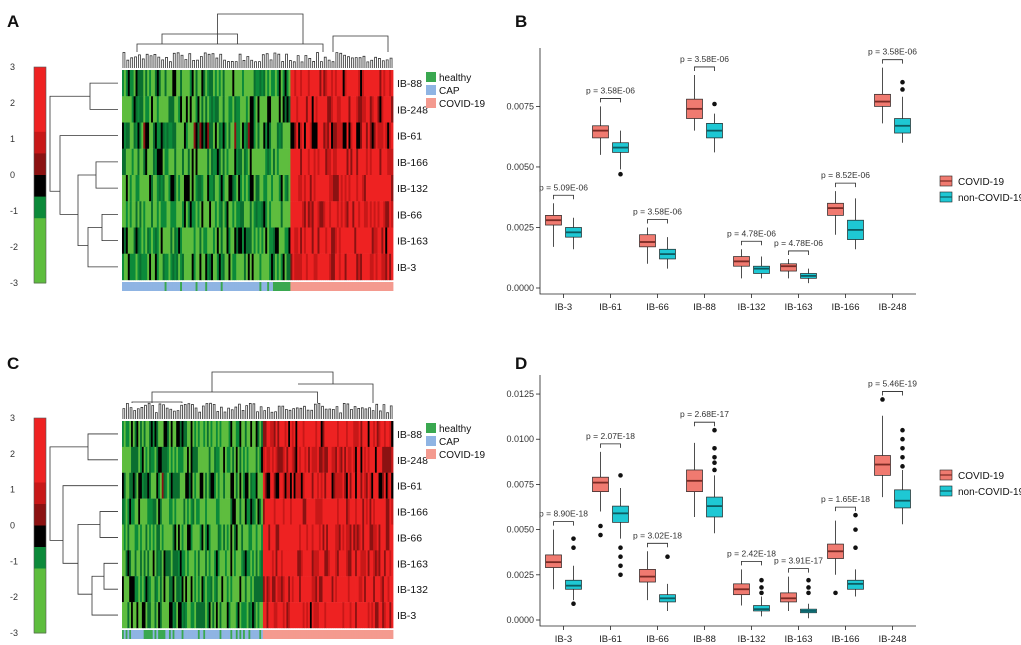  I want to click on colorscale-band, so click(40, 99).